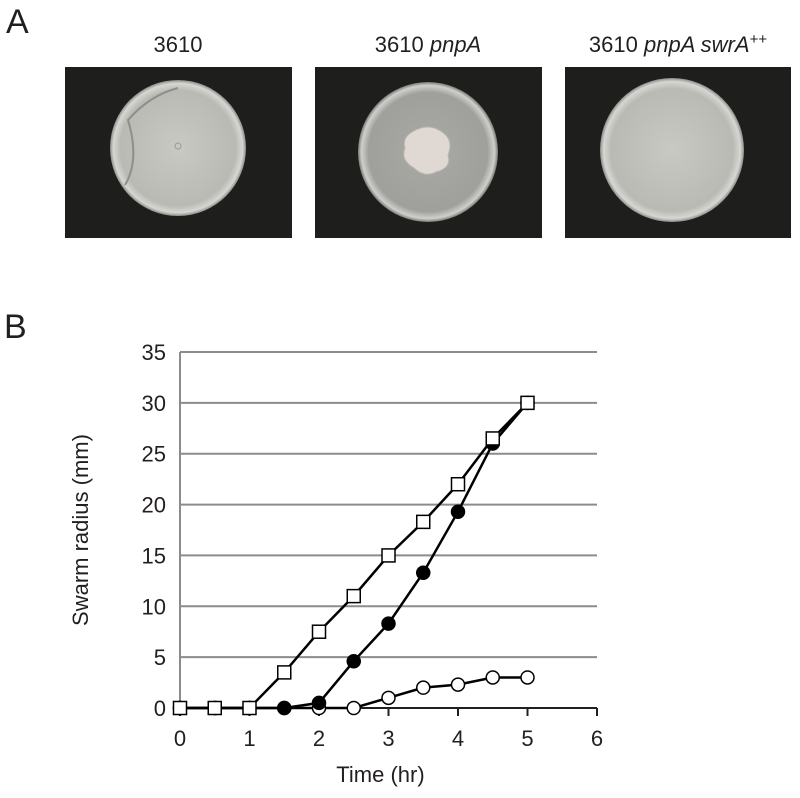 Image resolution: width=800 pixels, height=798 pixels. What do you see at coordinates (380, 774) in the screenshot?
I see `x-axis-title: Time (hr)` at bounding box center [380, 774].